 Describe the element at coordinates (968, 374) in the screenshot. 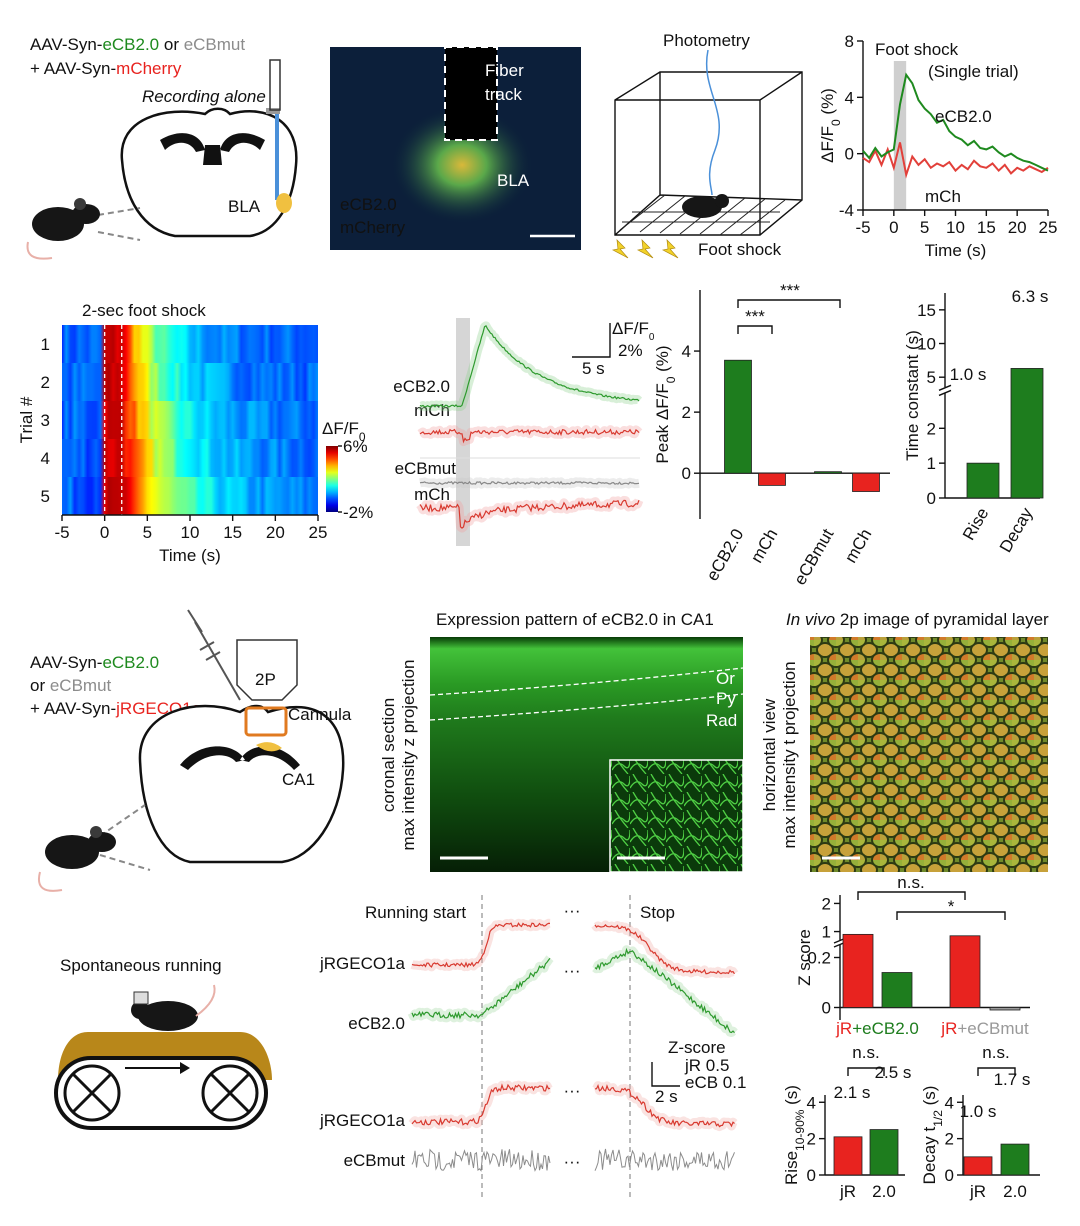

I see `value-label: 1.0 s` at that location.